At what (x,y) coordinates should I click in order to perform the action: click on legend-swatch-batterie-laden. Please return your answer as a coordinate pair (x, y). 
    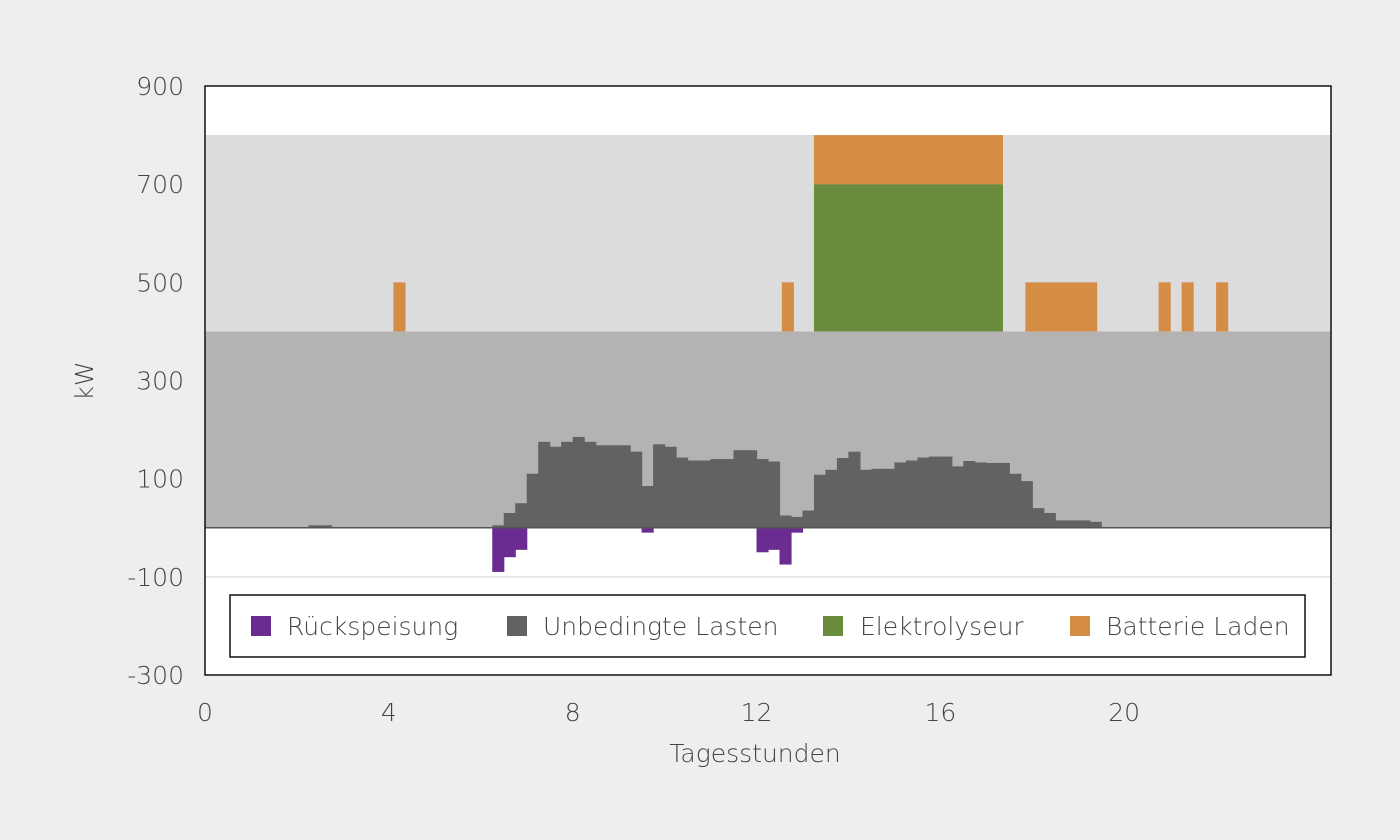
    Looking at the image, I should click on (1080, 626).